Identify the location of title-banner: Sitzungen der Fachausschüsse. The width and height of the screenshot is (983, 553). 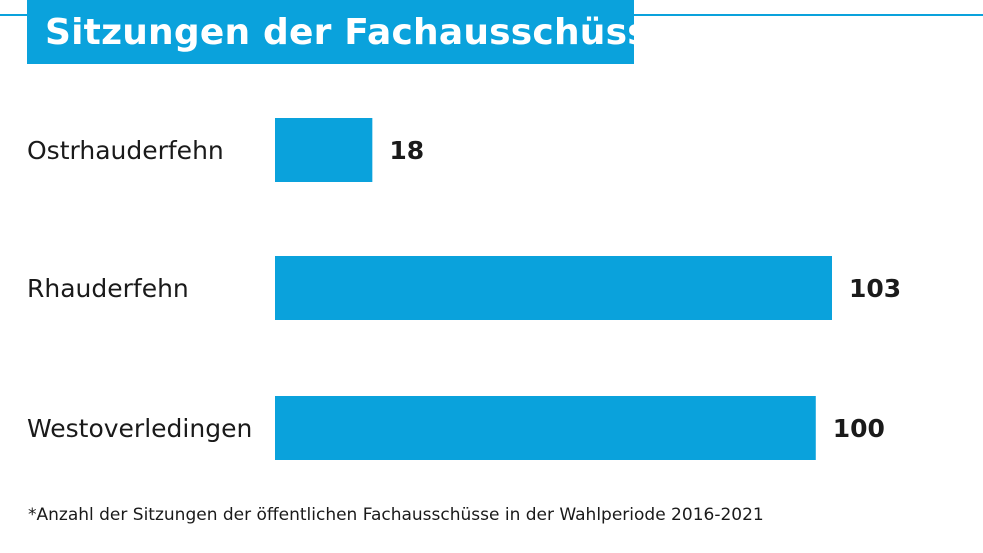
(350, 32).